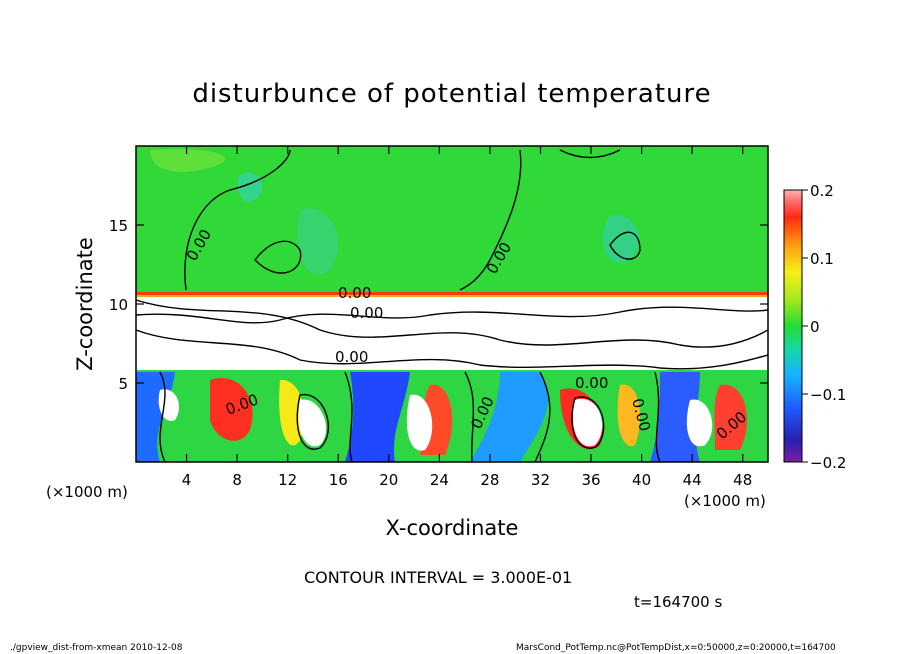  What do you see at coordinates (628, 415) in the screenshot?
I see `field-yellow-plume` at bounding box center [628, 415].